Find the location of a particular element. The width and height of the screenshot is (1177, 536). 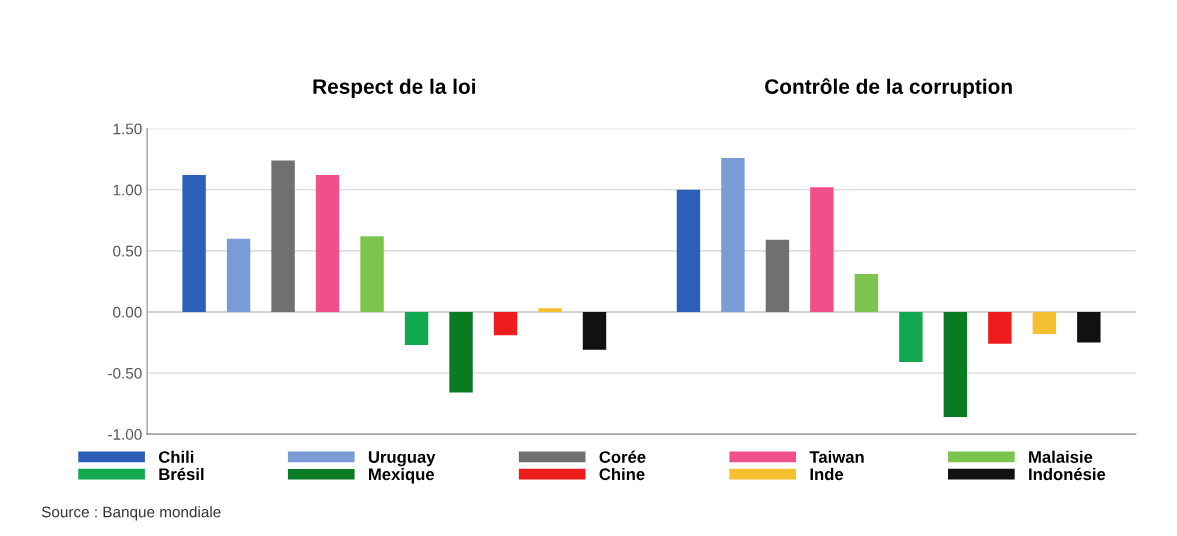

legend-label: Inde is located at coordinates (827, 474).